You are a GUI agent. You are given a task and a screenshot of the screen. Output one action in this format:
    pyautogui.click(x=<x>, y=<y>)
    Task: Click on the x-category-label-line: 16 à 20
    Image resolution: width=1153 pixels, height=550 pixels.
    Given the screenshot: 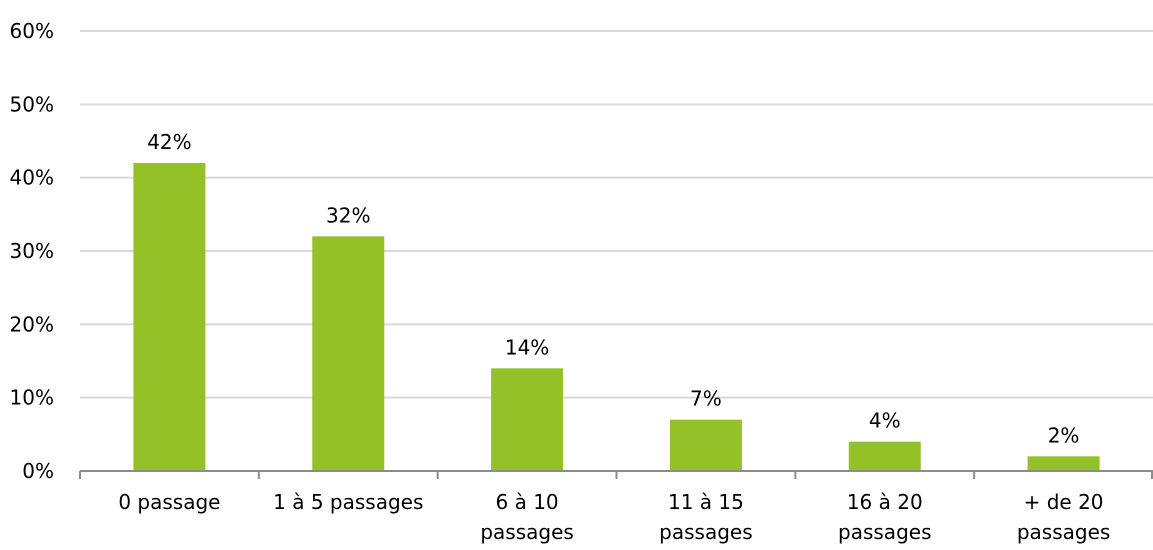 What is the action you would take?
    pyautogui.click(x=885, y=502)
    